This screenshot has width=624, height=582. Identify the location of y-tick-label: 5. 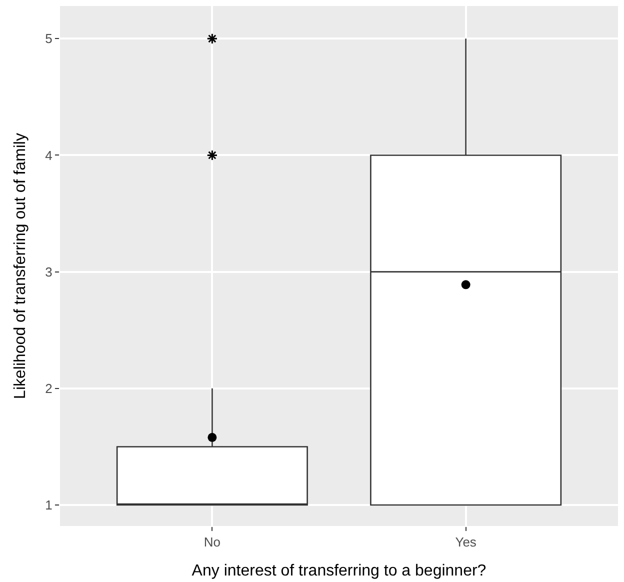
(48, 38).